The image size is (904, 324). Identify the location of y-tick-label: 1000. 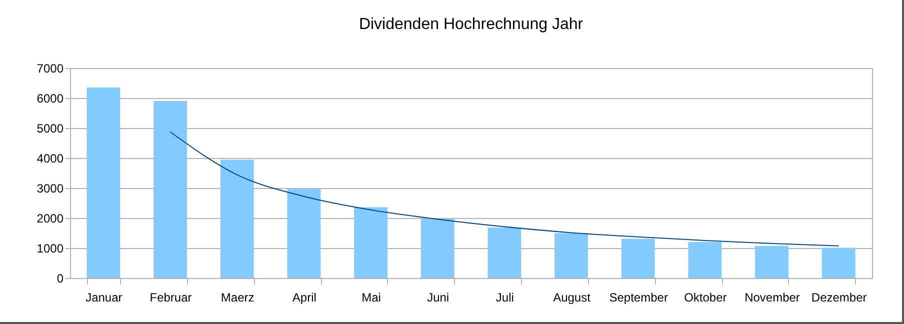
(50, 249).